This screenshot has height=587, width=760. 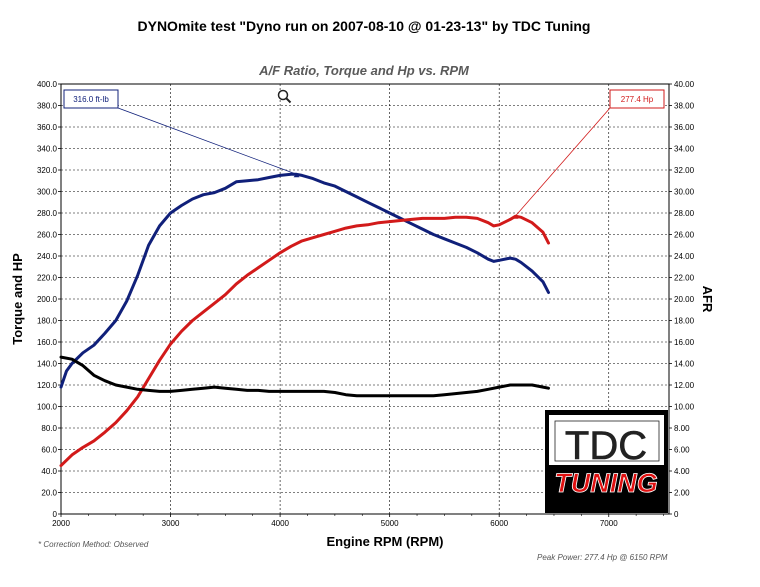 I want to click on y-axis-label: Torque and HP, so click(x=17, y=299).